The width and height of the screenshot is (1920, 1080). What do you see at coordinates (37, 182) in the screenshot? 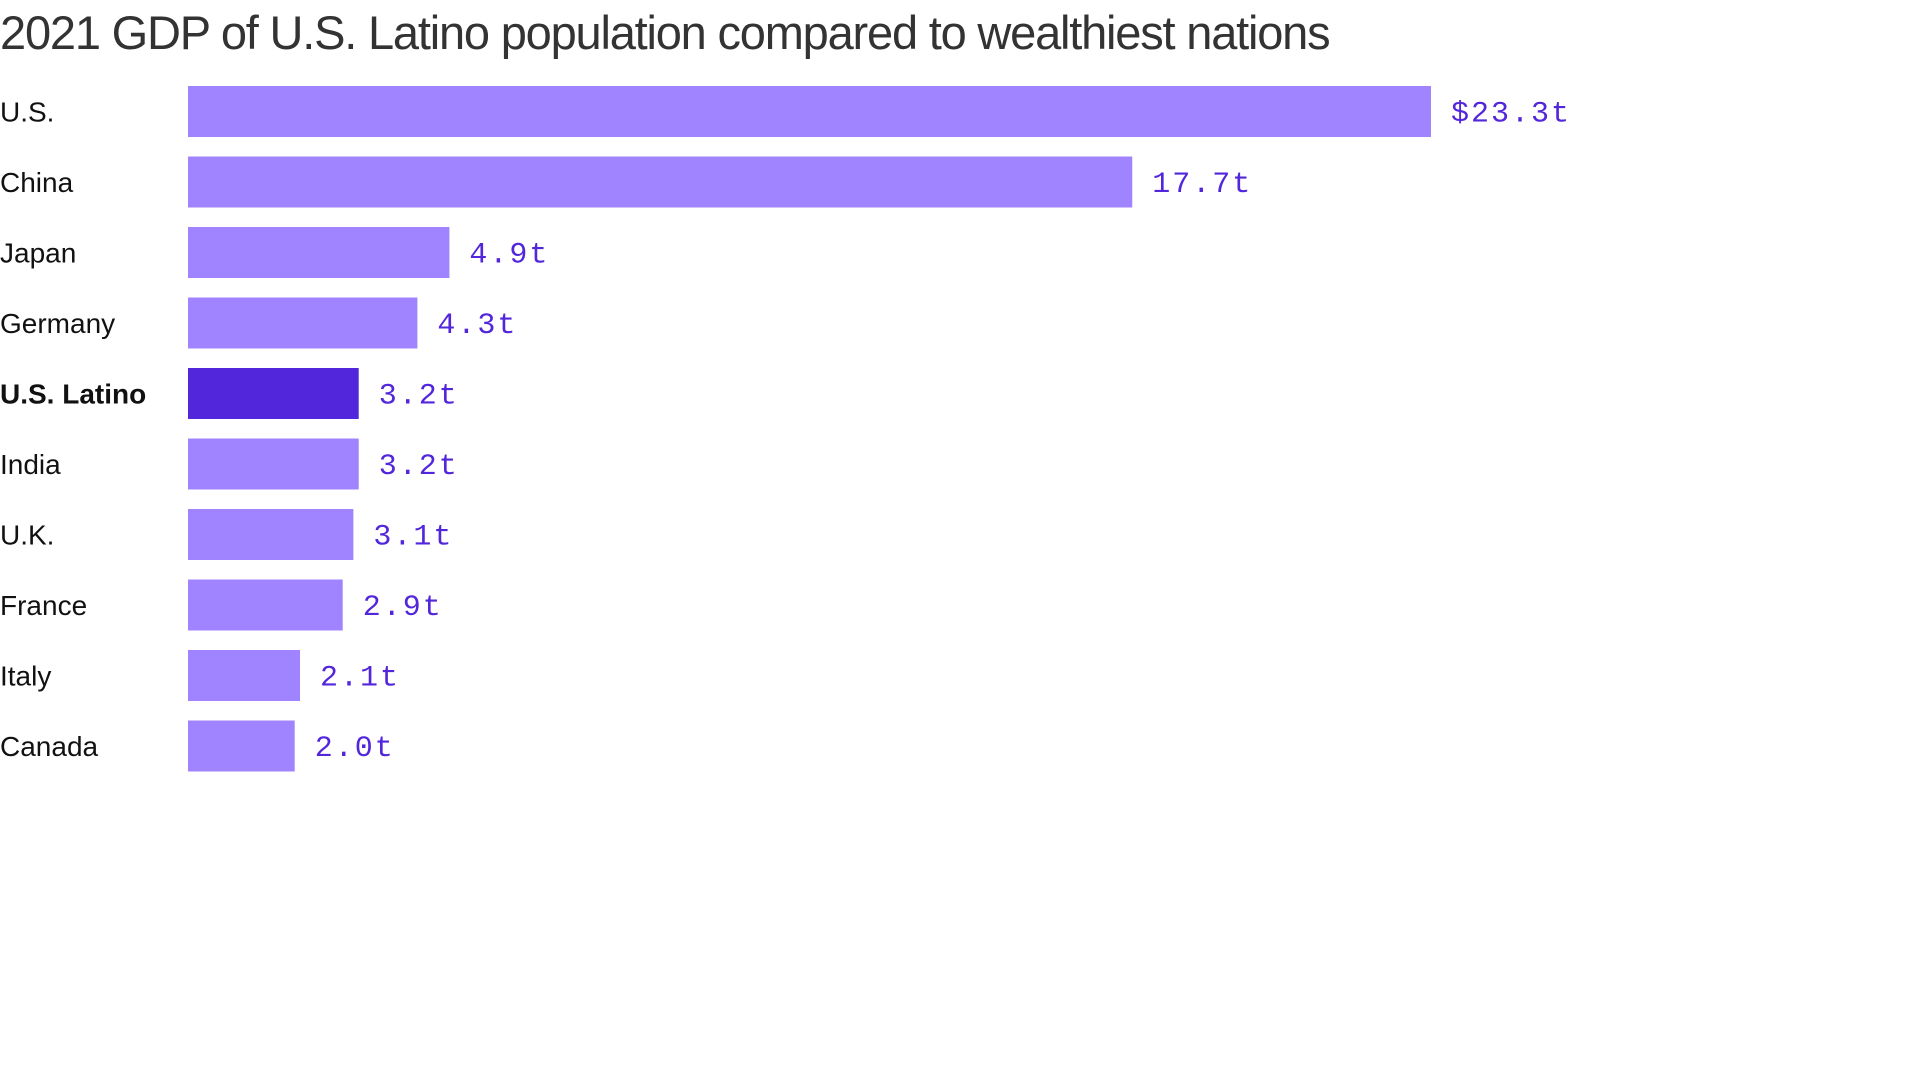
I see `category-label-china: China` at bounding box center [37, 182].